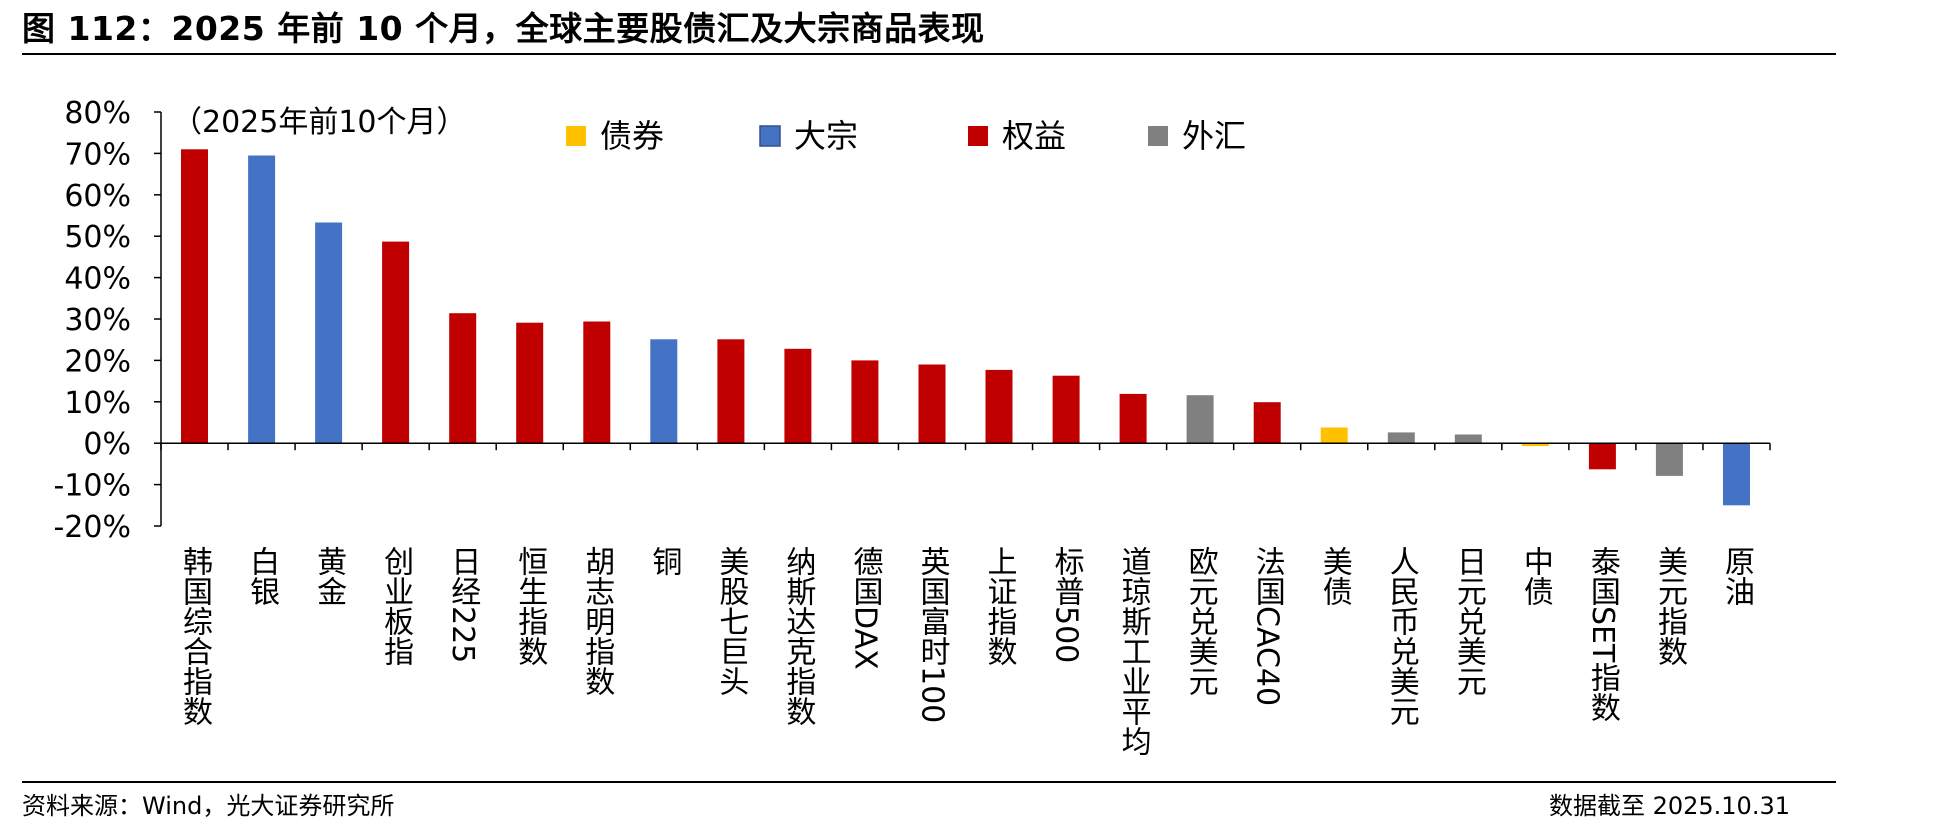  Describe the element at coordinates (1468, 621) in the screenshot. I see `x-tick-label: 日元兑美元` at that location.